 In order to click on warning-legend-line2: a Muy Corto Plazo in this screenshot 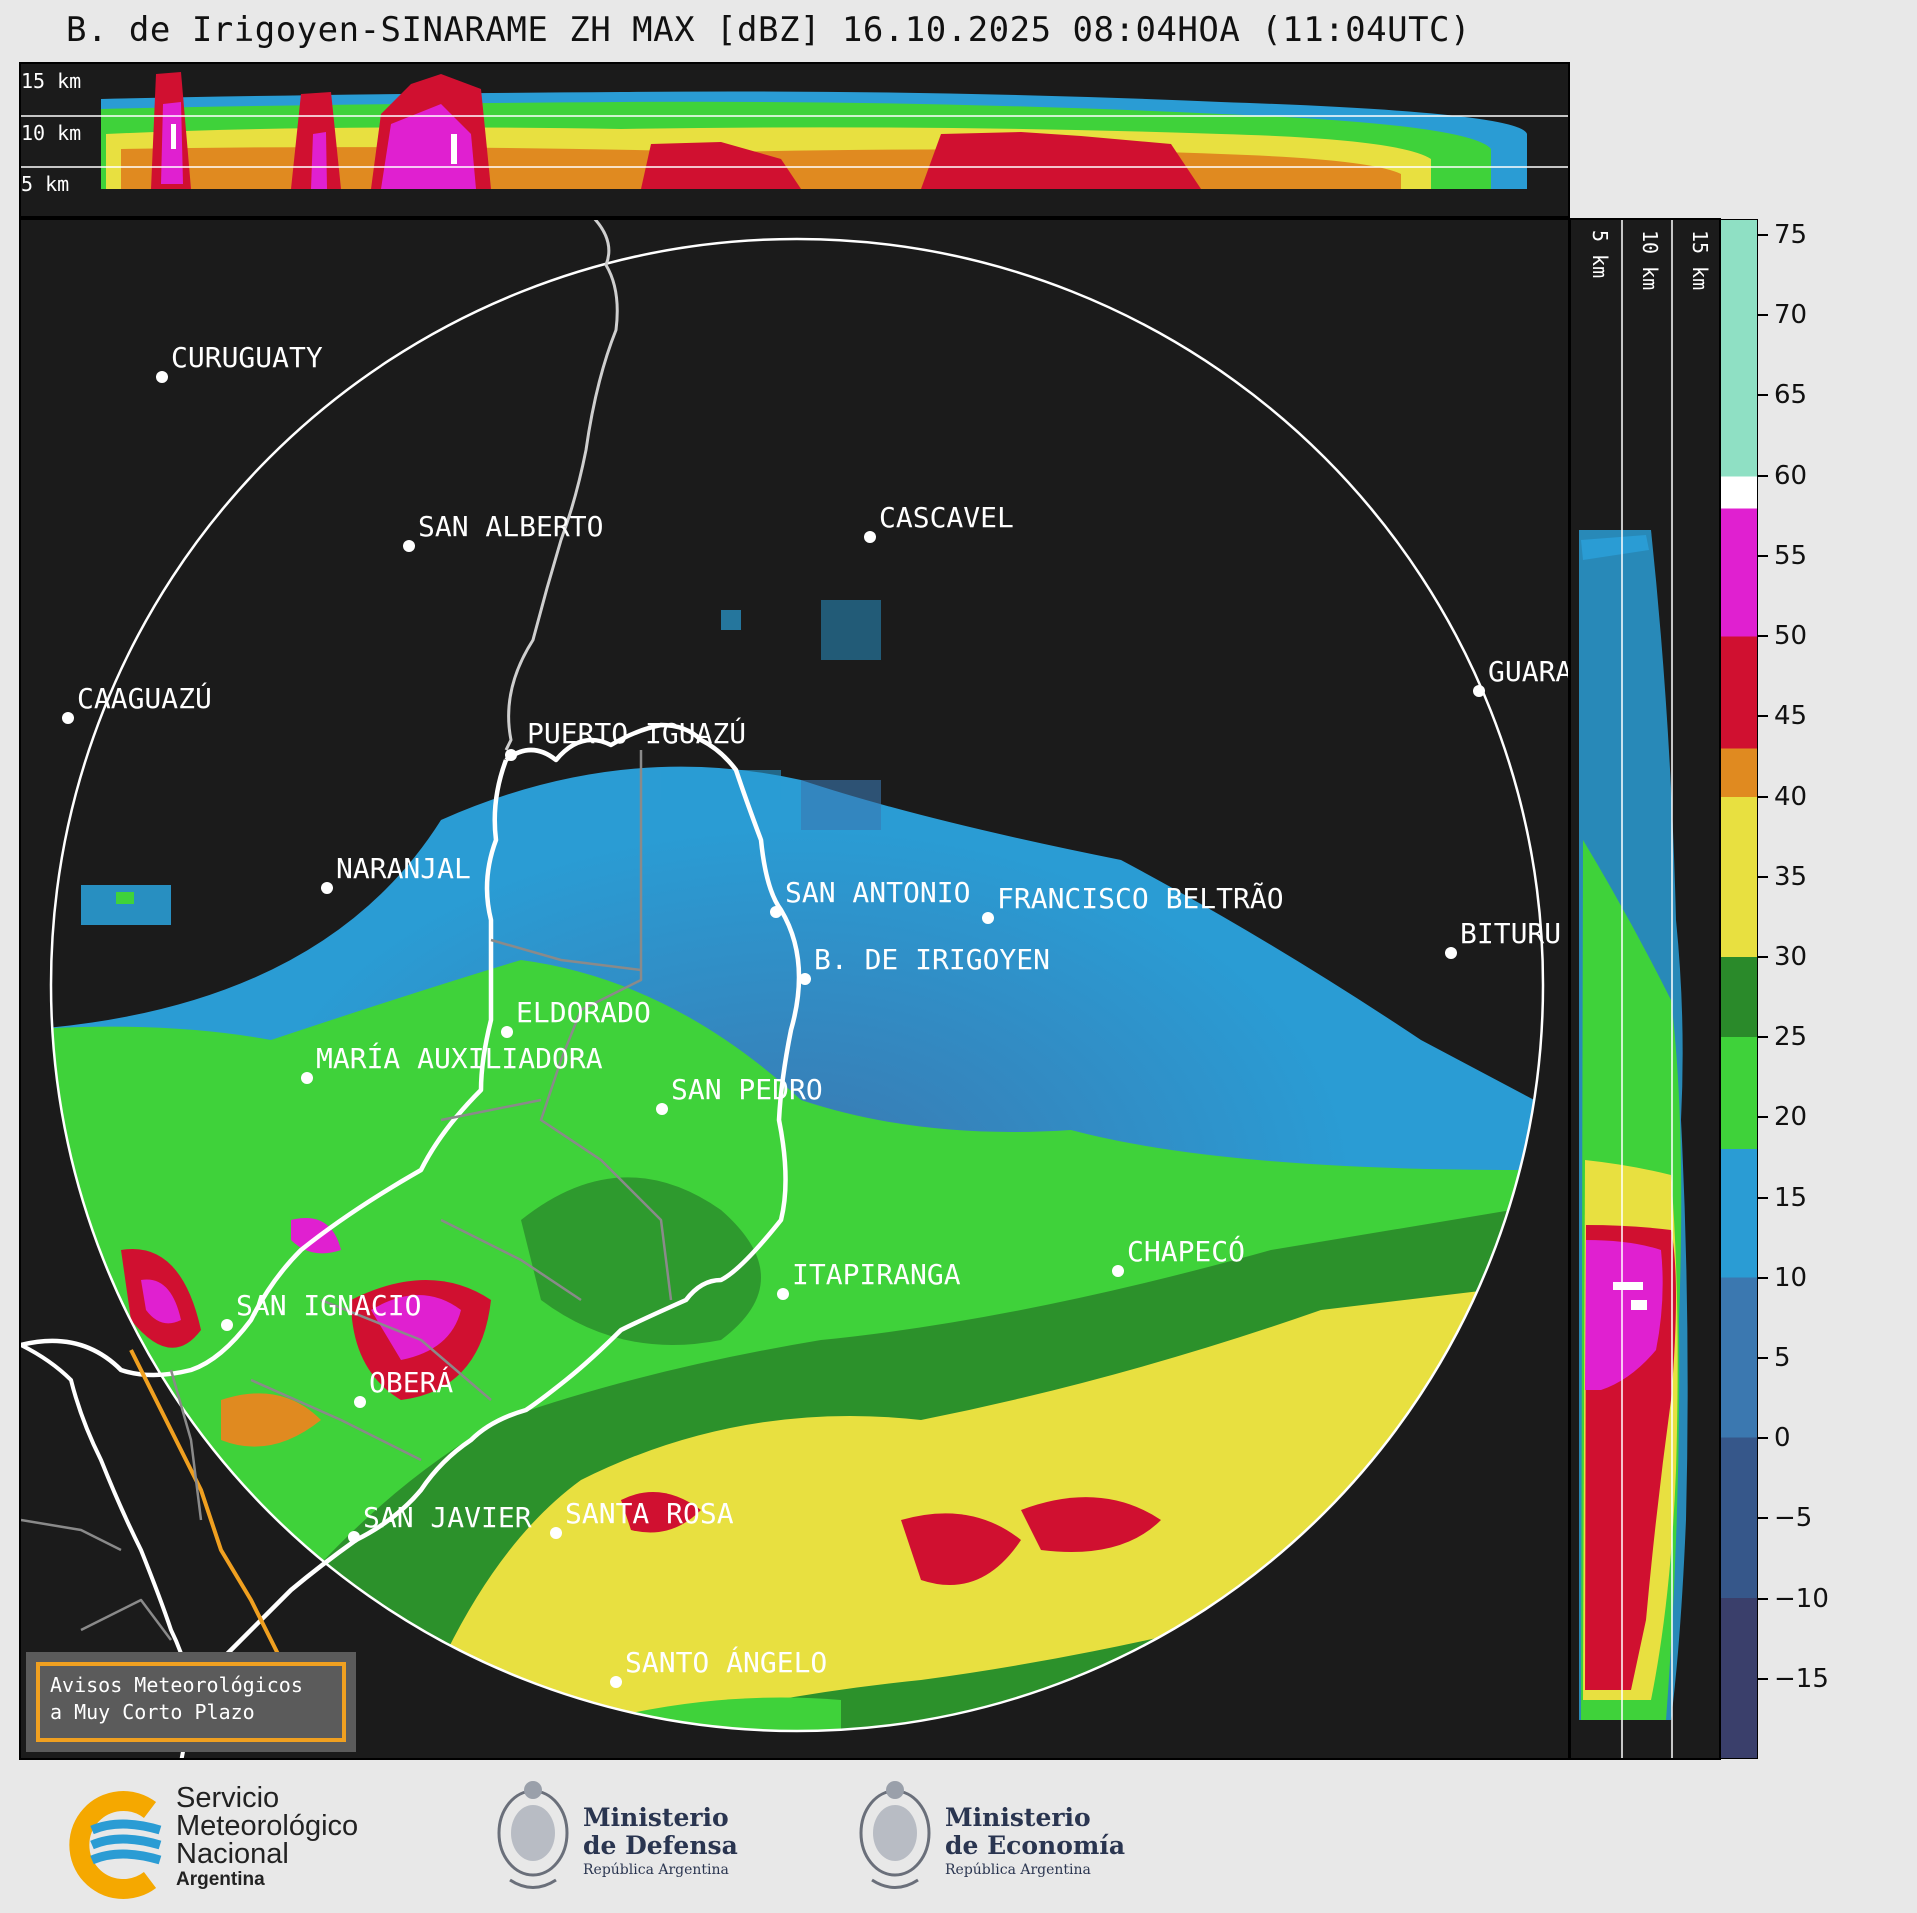, I will do `click(152, 1712)`.